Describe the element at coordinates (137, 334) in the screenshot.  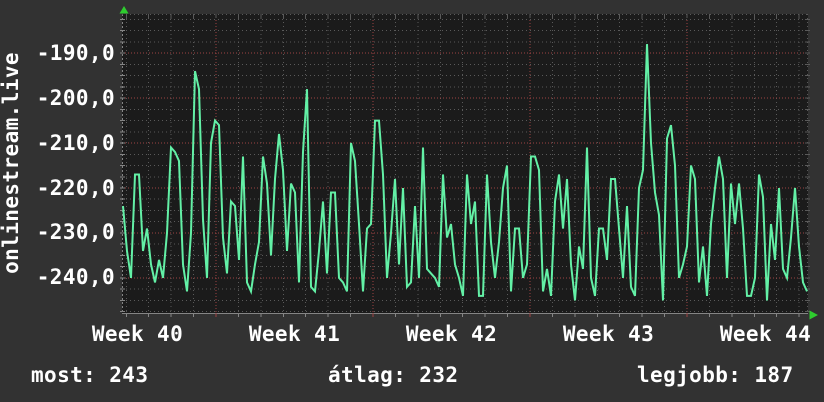
I see `x-axis-label: Week 40` at that location.